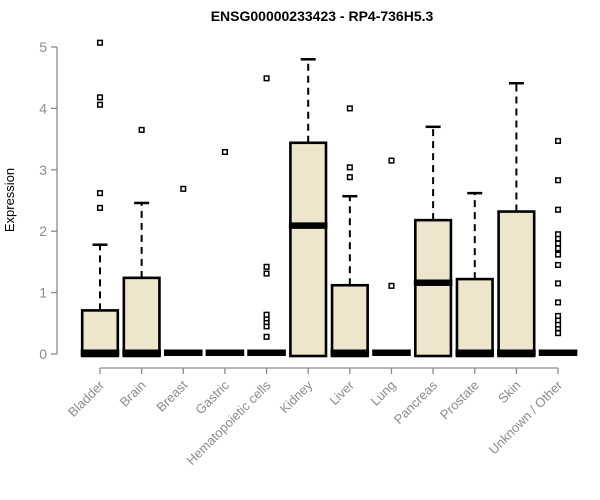 This screenshot has width=600, height=500. Describe the element at coordinates (183, 271) in the screenshot. I see `box-breast` at that location.